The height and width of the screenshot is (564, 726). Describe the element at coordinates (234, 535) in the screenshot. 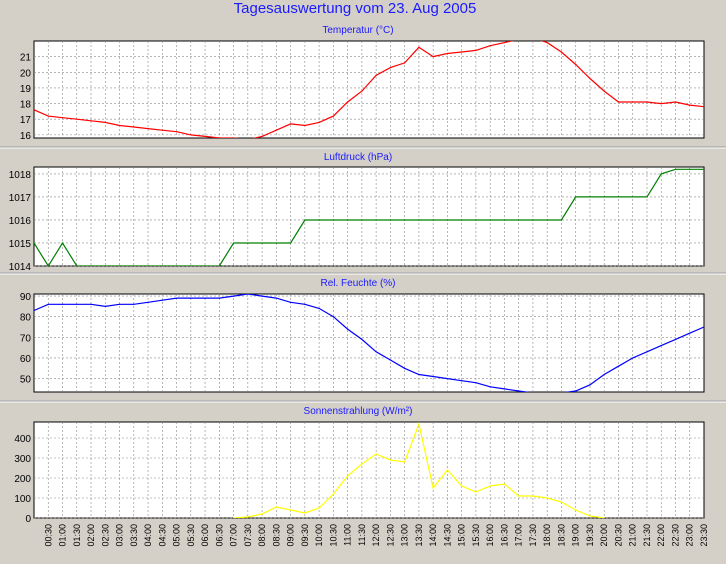

I see `x-tick-label: 07:00` at that location.